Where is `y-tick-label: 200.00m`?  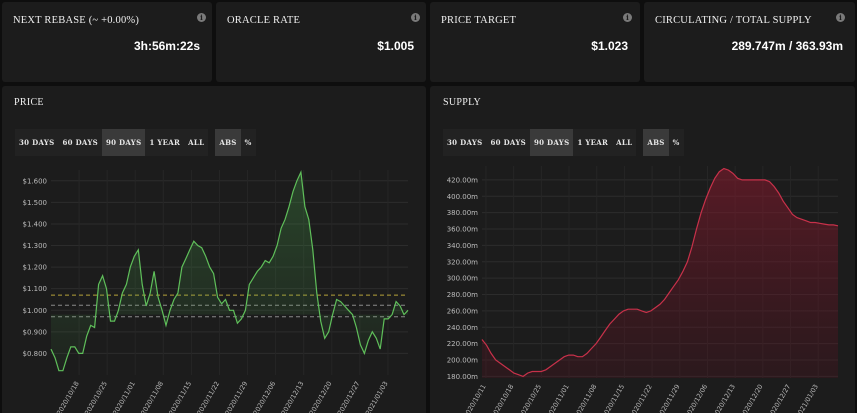 y-tick-label: 200.00m is located at coordinates (462, 360).